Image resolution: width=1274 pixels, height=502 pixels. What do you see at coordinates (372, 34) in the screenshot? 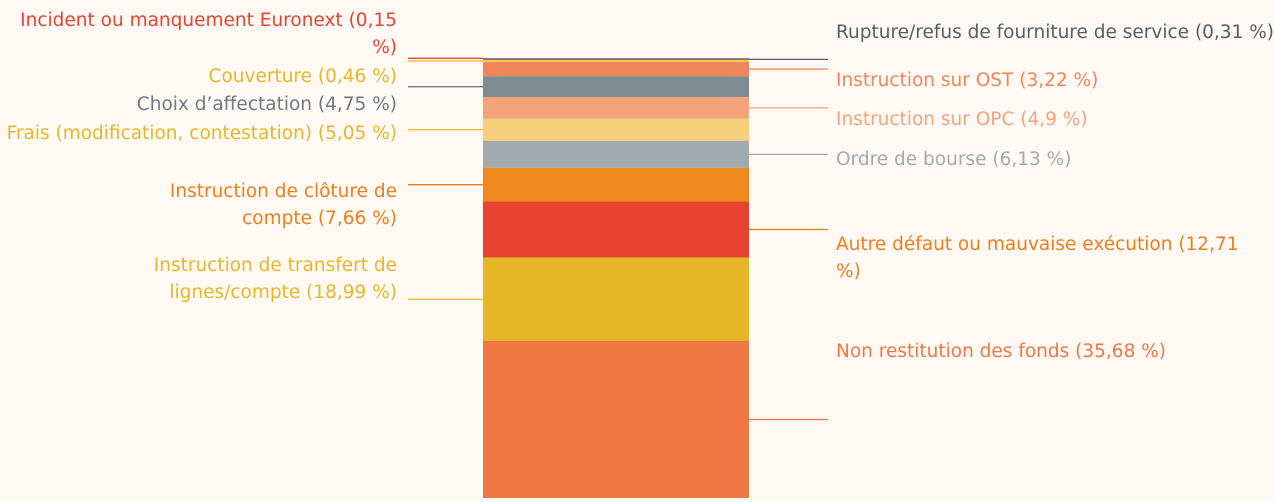
I see `value-label: (0,15 %)` at bounding box center [372, 34].